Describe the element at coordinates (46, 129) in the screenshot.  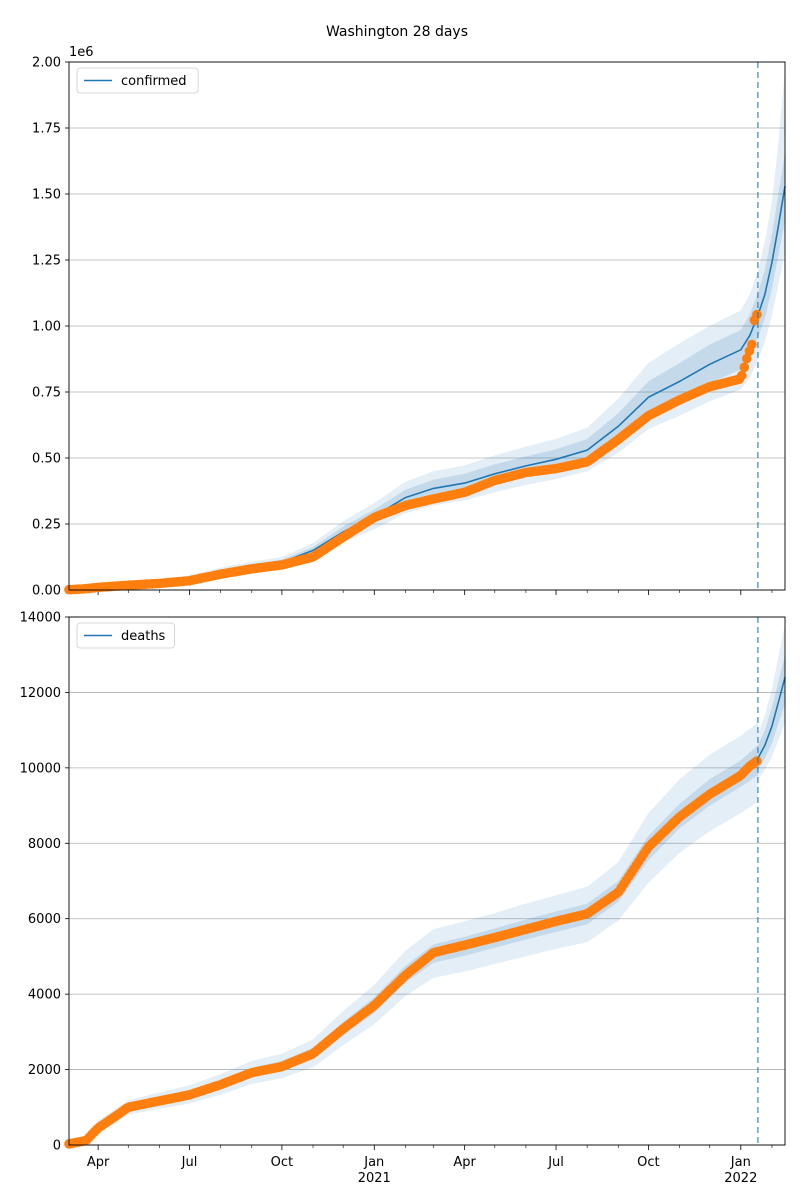
I see `y-tick-label: 1.75` at that location.